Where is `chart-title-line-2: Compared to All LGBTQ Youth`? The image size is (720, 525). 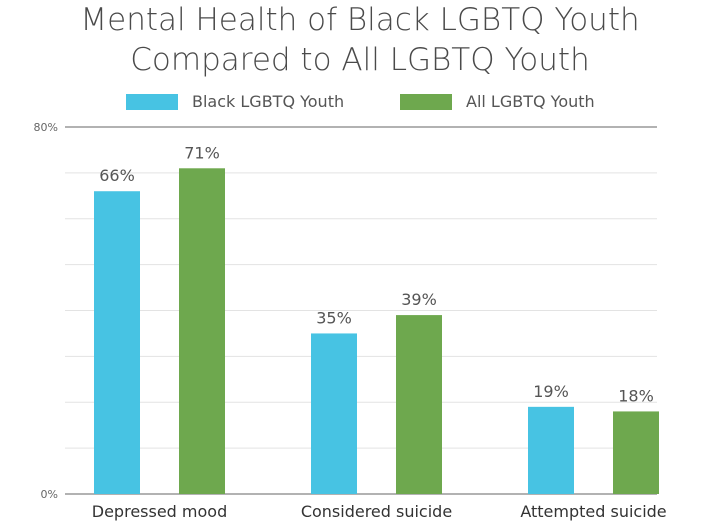 chart-title-line-2: Compared to All LGBTQ Youth is located at coordinates (360, 60).